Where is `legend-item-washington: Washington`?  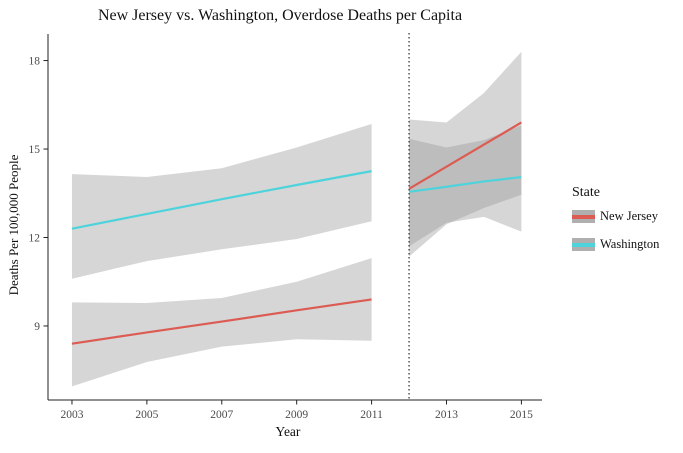 legend-item-washington: Washington is located at coordinates (615, 244).